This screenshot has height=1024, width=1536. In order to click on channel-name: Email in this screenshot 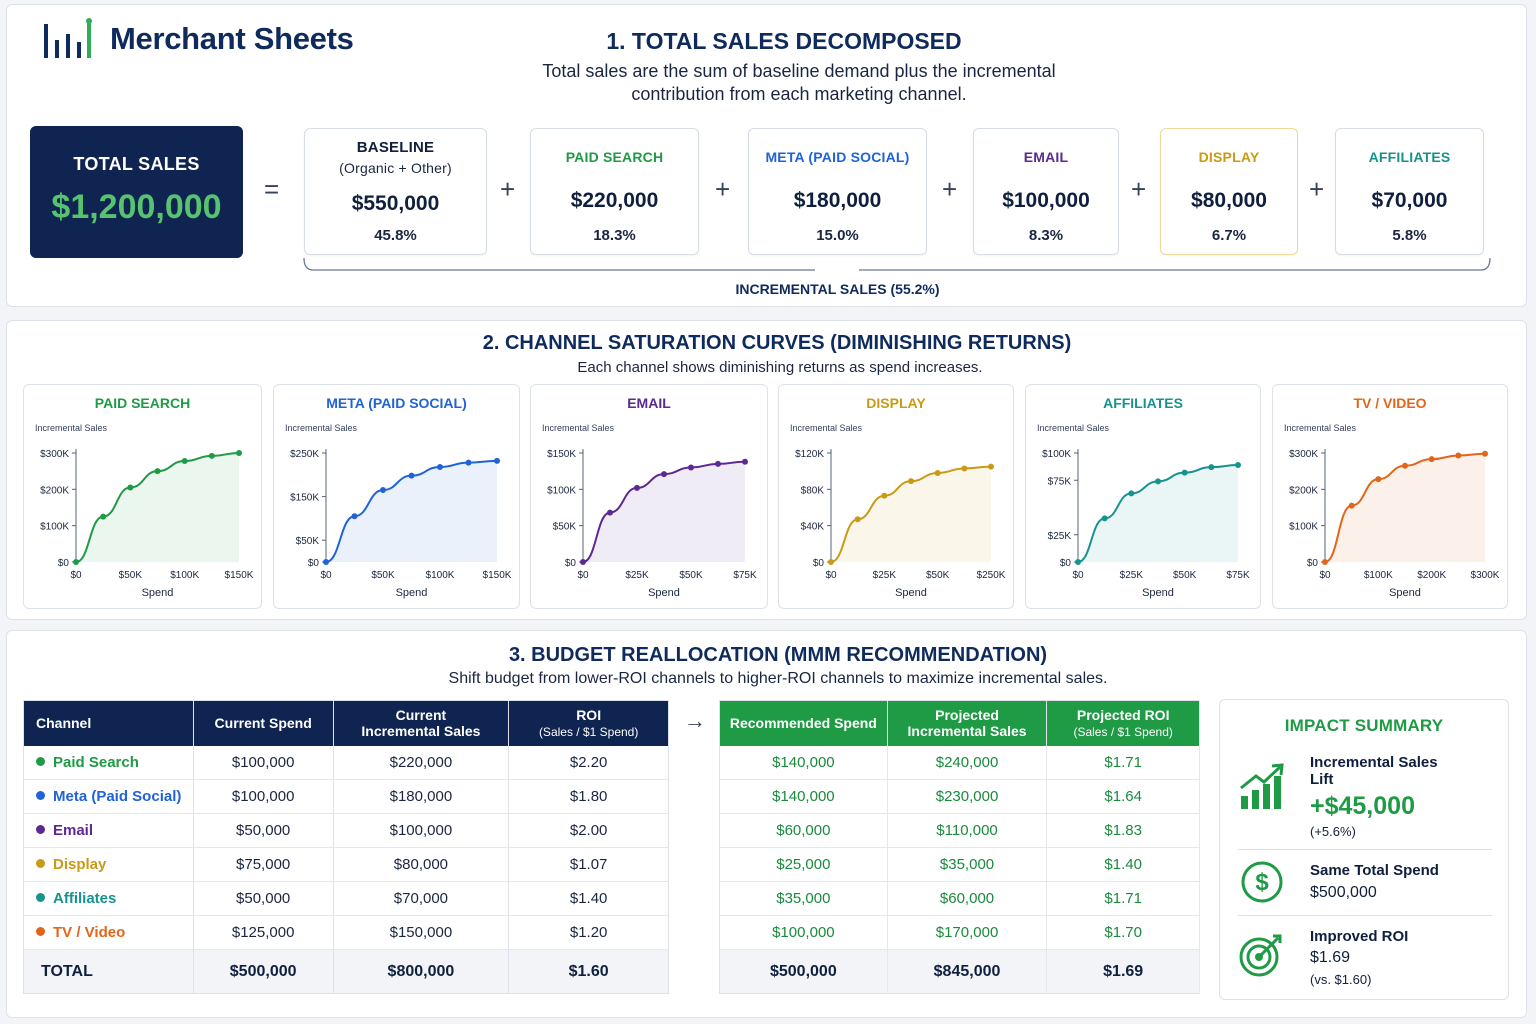, I will do `click(73, 830)`.